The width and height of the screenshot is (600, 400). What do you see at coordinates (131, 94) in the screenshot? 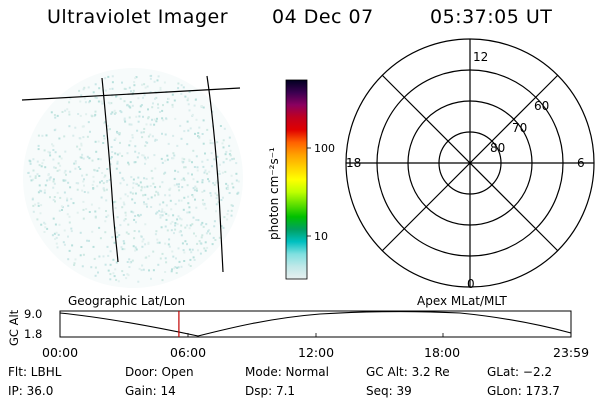
I see `geographic-latitude-line` at bounding box center [131, 94].